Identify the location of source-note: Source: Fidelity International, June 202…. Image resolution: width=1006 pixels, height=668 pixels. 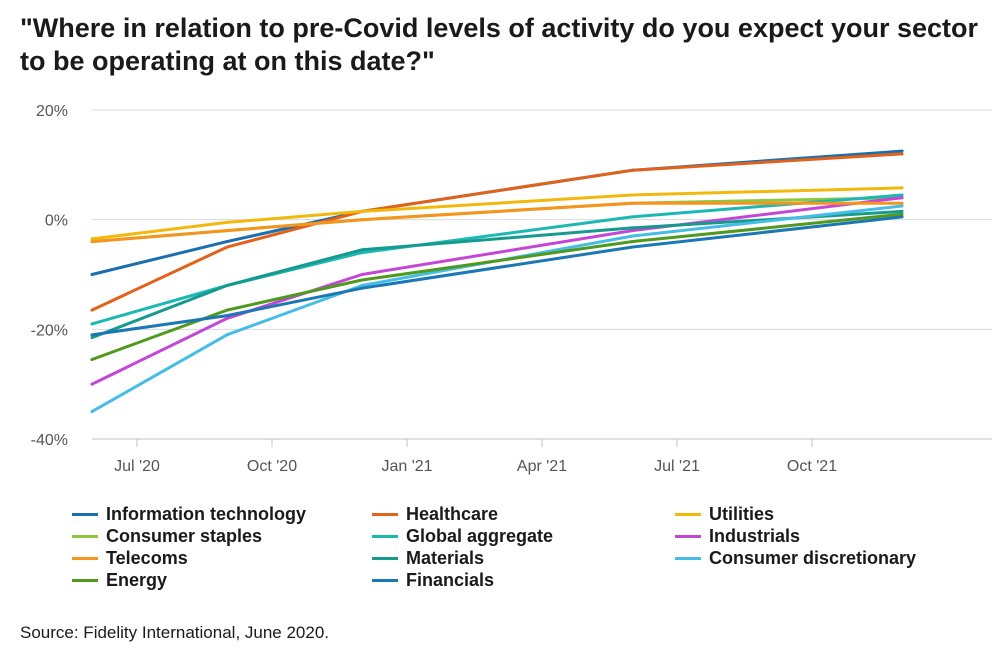
(175, 632).